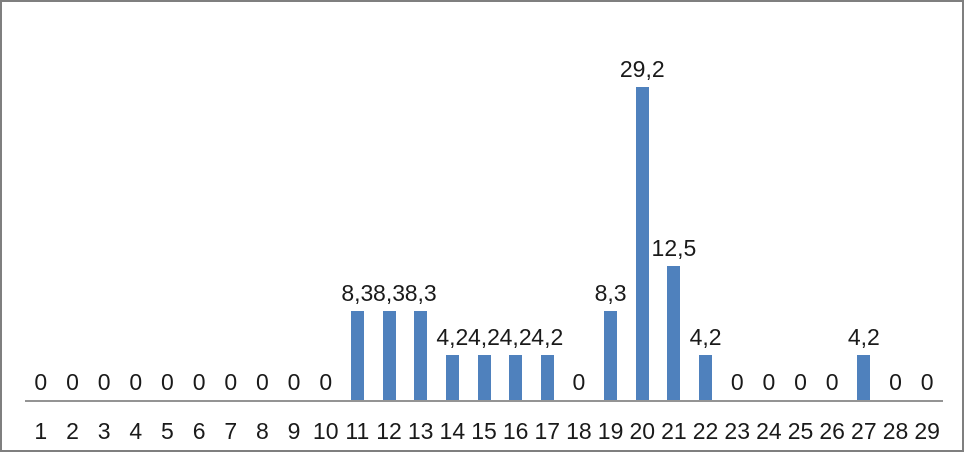 This screenshot has height=452, width=964. What do you see at coordinates (484, 431) in the screenshot?
I see `x-axis-tick-label-15: 15` at bounding box center [484, 431].